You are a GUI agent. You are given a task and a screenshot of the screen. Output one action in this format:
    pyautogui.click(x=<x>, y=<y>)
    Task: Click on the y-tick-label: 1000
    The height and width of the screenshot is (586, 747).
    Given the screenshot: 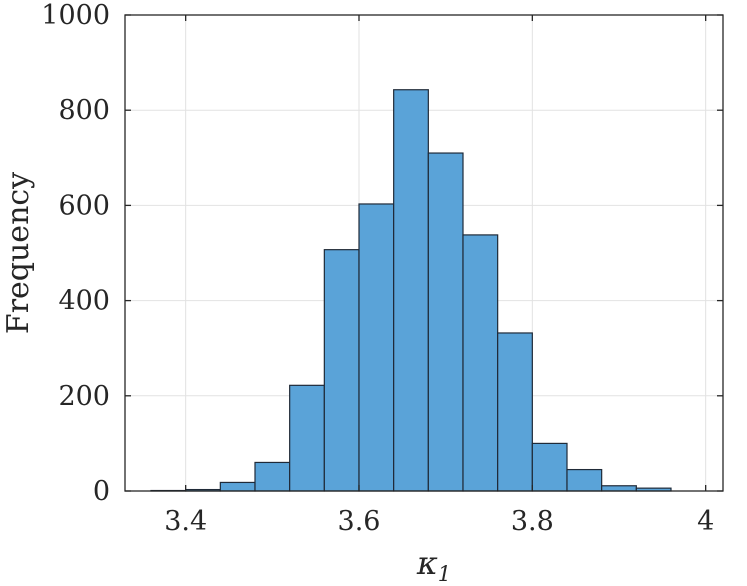 What is the action you would take?
    pyautogui.click(x=75, y=15)
    